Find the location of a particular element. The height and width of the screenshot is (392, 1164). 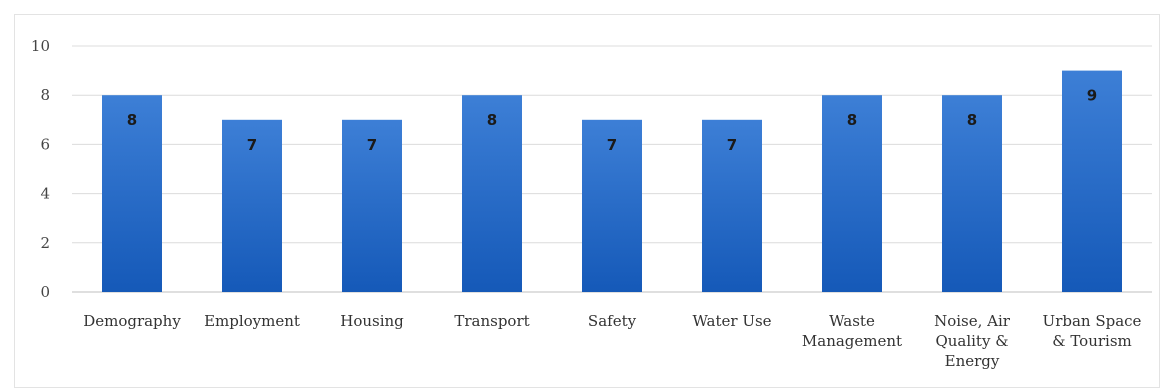

x-tick-label: Demography is located at coordinates (132, 321).